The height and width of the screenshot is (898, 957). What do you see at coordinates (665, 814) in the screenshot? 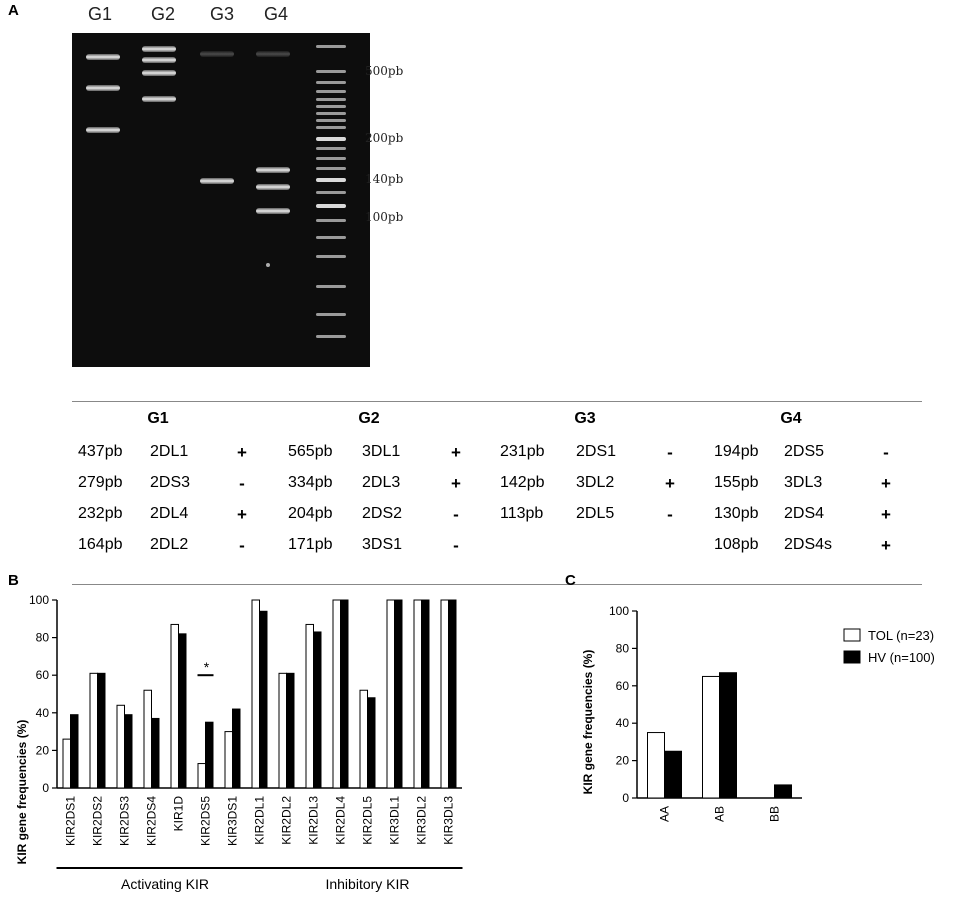
I see `x-tick-label: AA` at bounding box center [665, 814].